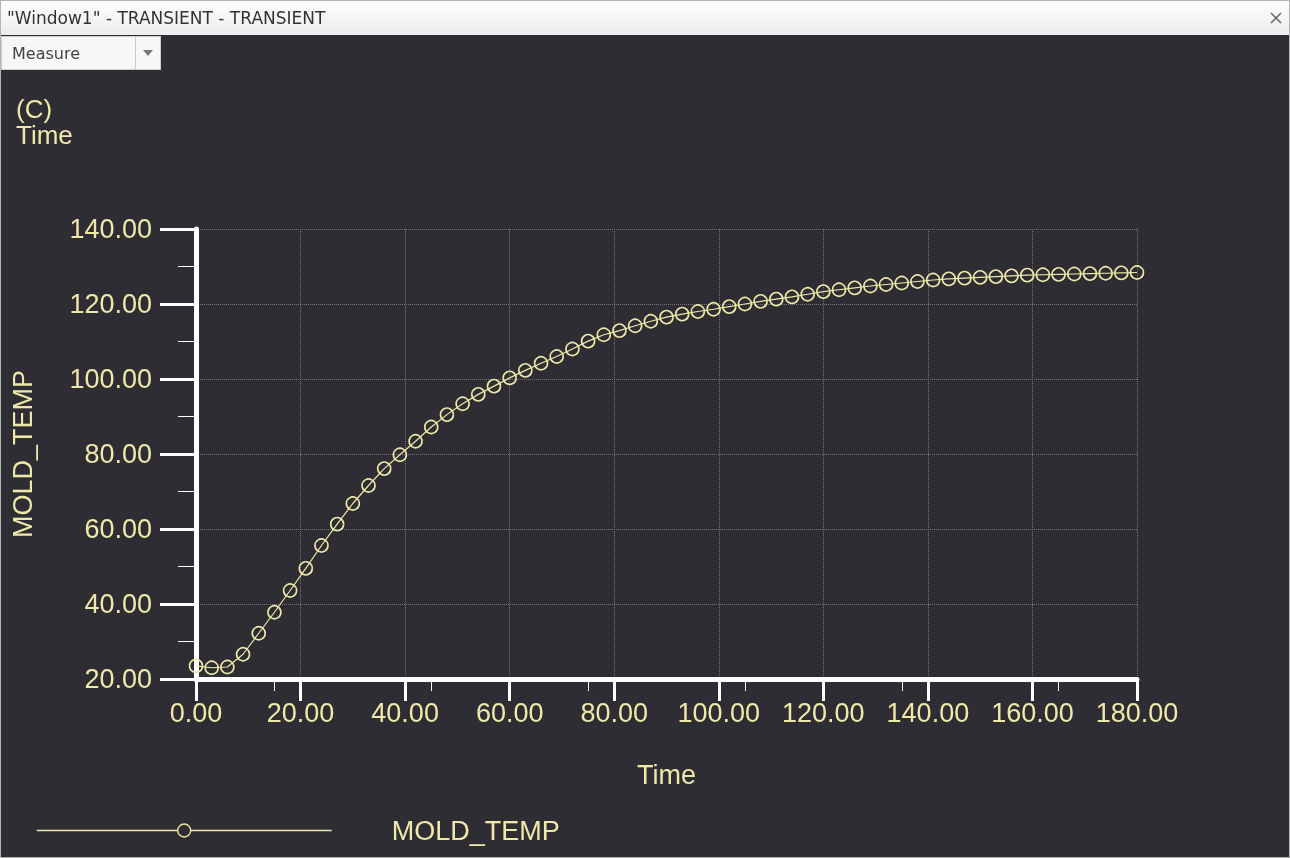  I want to click on y-tick-label: 40.00, so click(118, 604).